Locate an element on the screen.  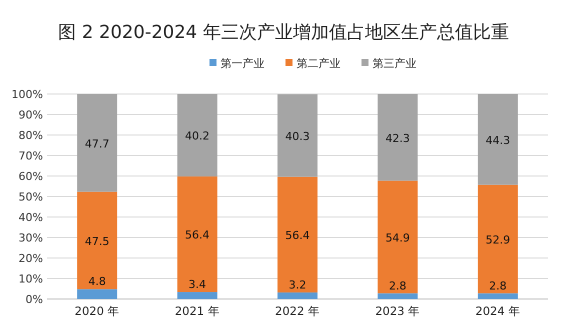
y-tick-label: 30% is located at coordinates (30, 238).